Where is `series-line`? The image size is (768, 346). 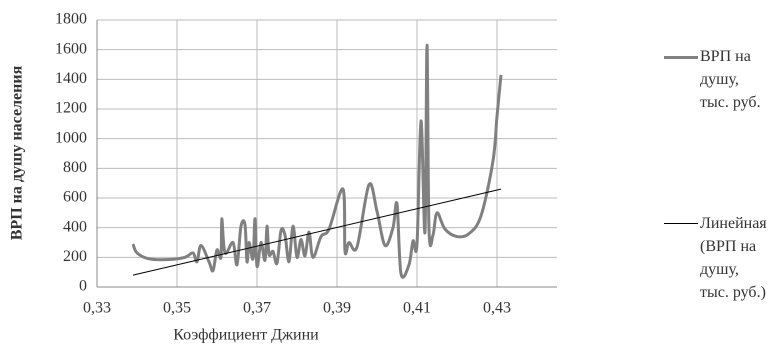 series-line is located at coordinates (317, 232).